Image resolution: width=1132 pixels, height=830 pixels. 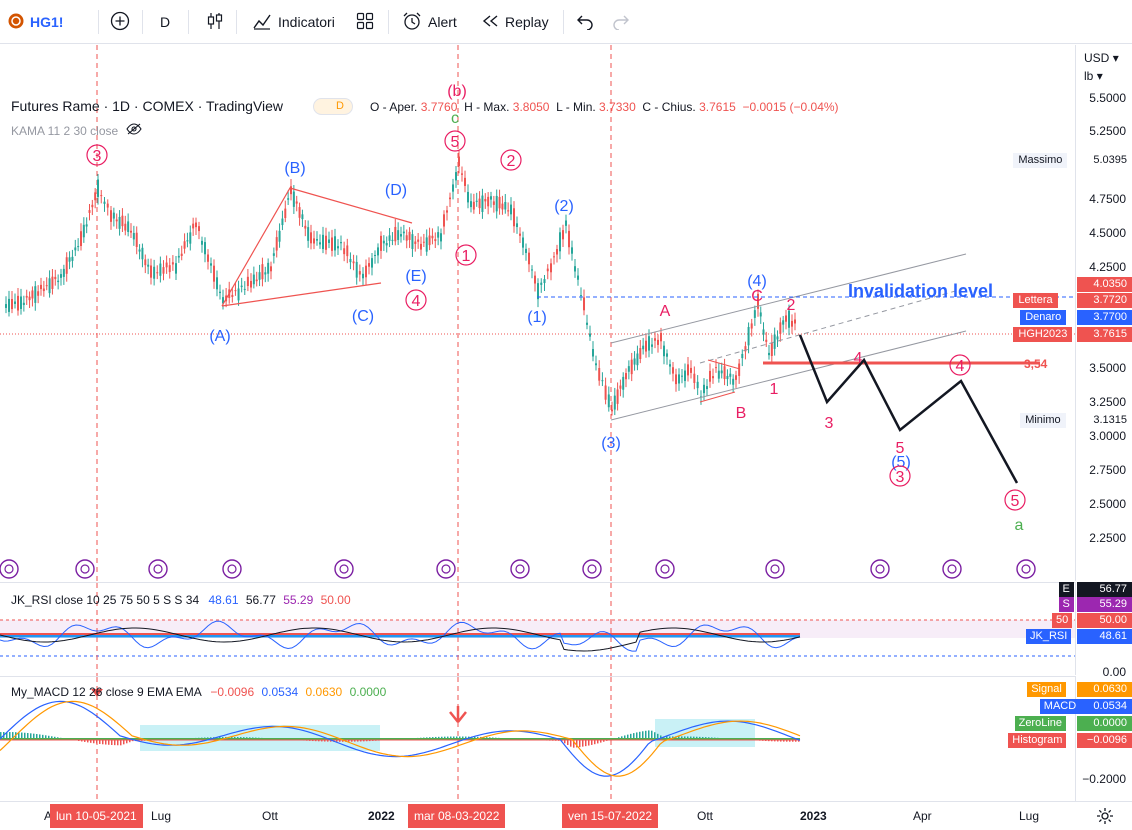 What do you see at coordinates (133, 130) in the screenshot?
I see `eye-off-icon` at bounding box center [133, 130].